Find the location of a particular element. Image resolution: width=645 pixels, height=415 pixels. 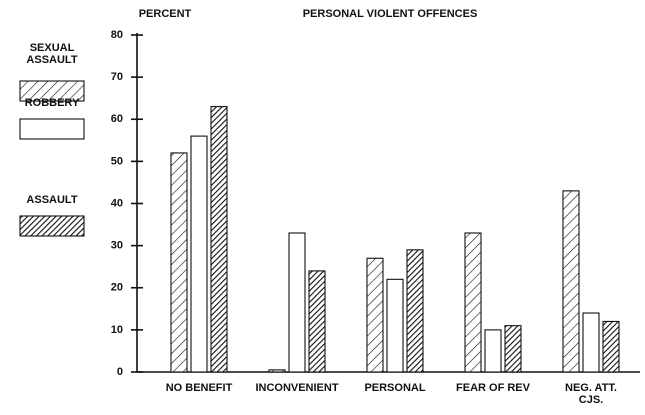

legend-label: ASSAULT is located at coordinates (51, 200).